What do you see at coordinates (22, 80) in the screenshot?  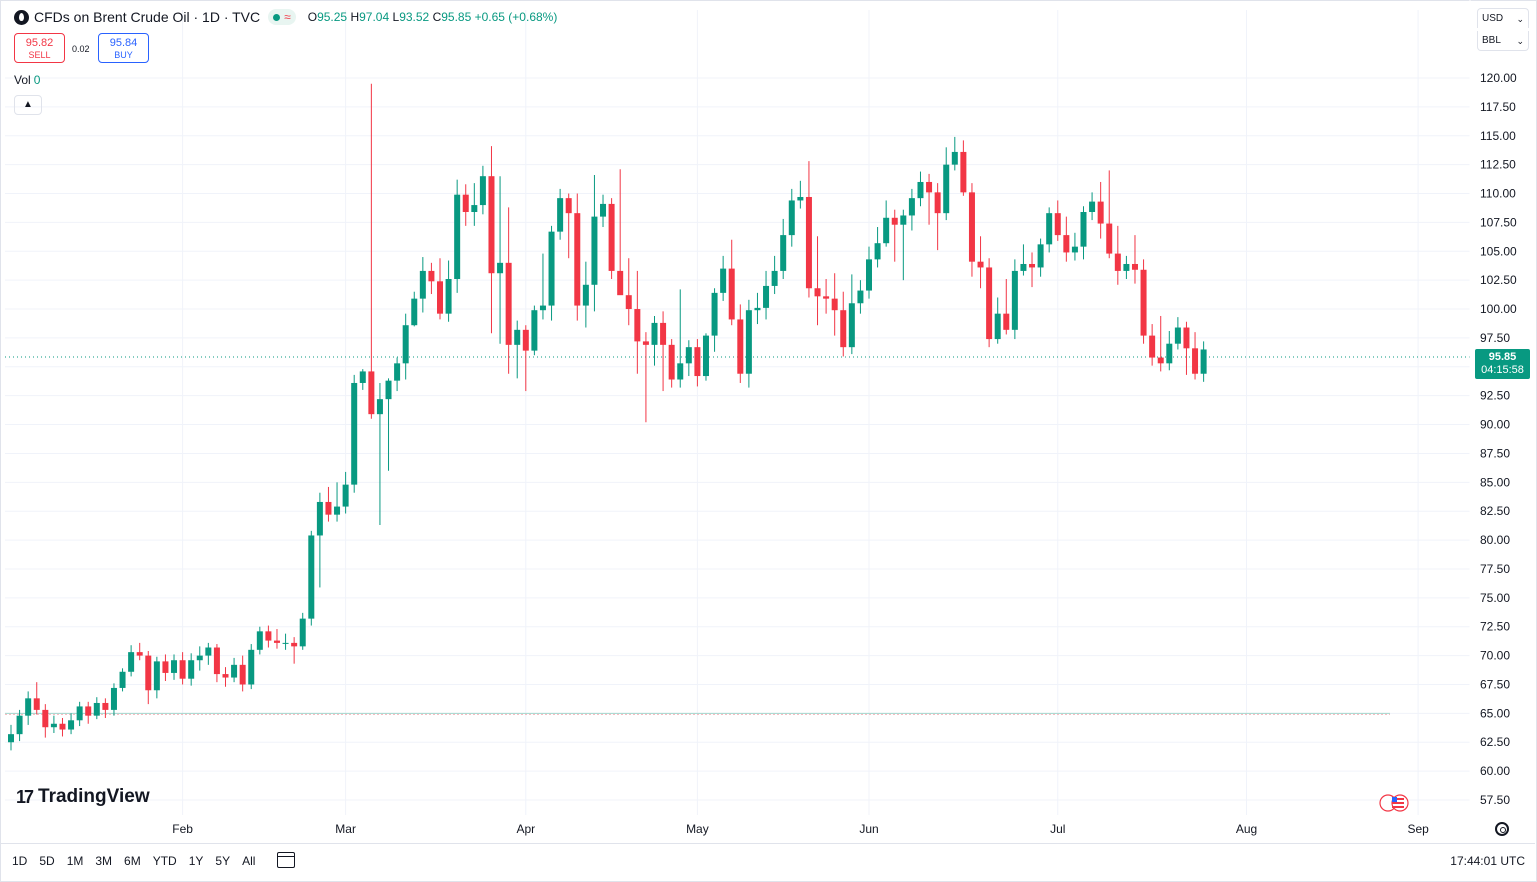 I see `volume-label: Vol` at bounding box center [22, 80].